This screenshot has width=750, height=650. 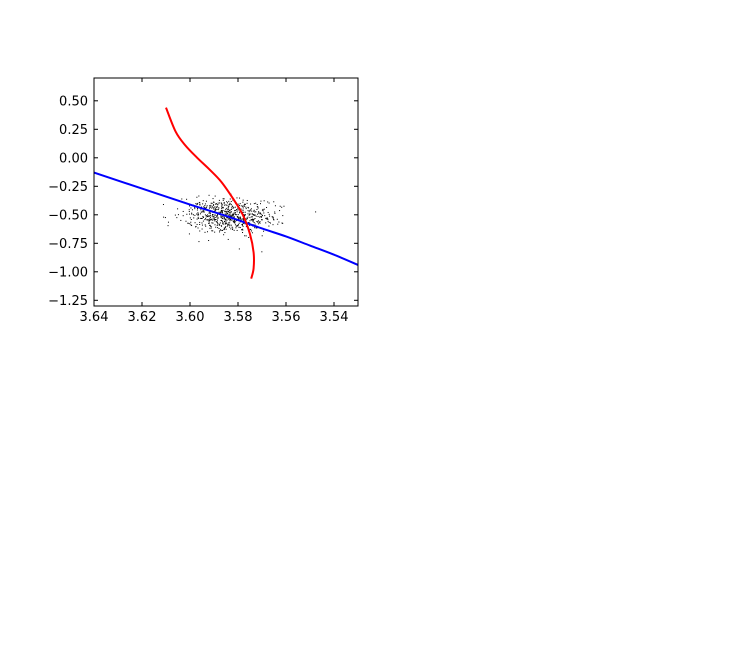 I want to click on x-tick-label: 3.64, so click(x=94, y=317).